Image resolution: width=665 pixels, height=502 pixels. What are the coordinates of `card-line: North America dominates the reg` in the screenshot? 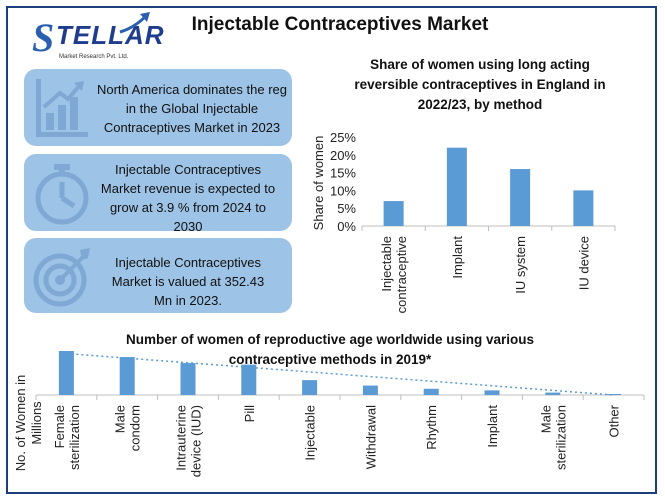 It's located at (192, 89).